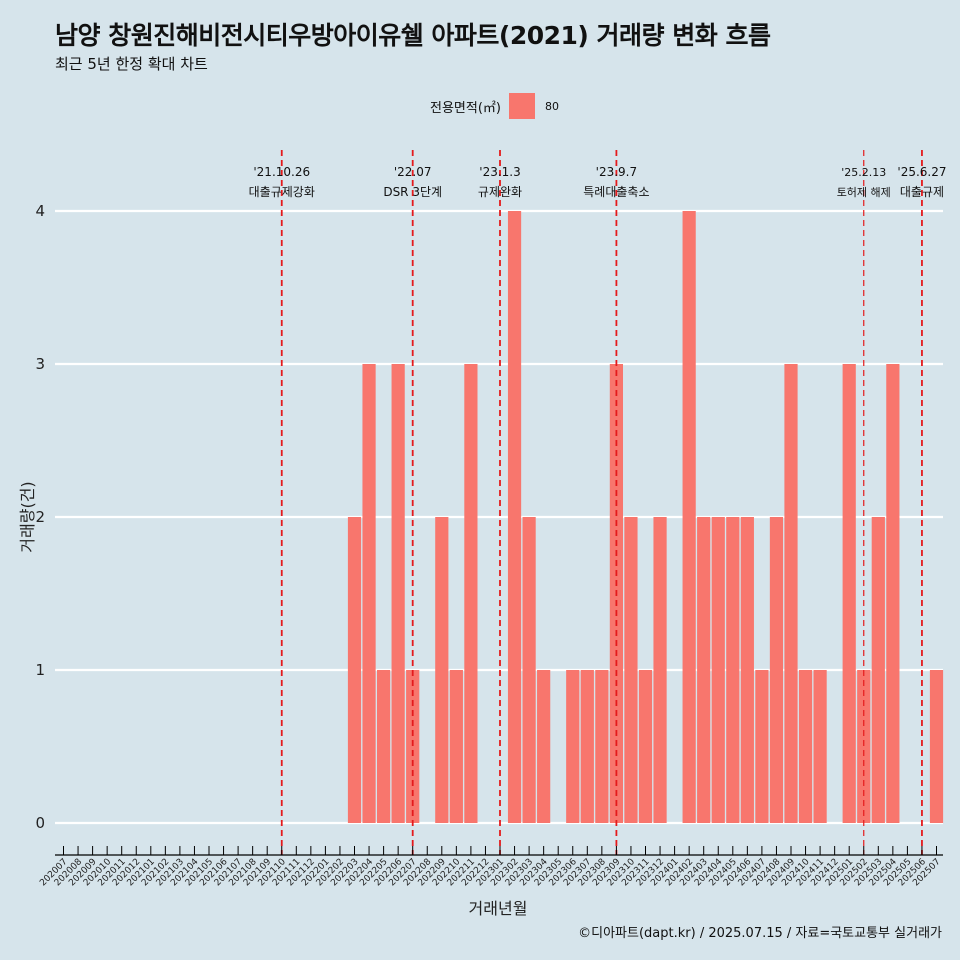  I want to click on legend-label: 80, so click(551, 106).